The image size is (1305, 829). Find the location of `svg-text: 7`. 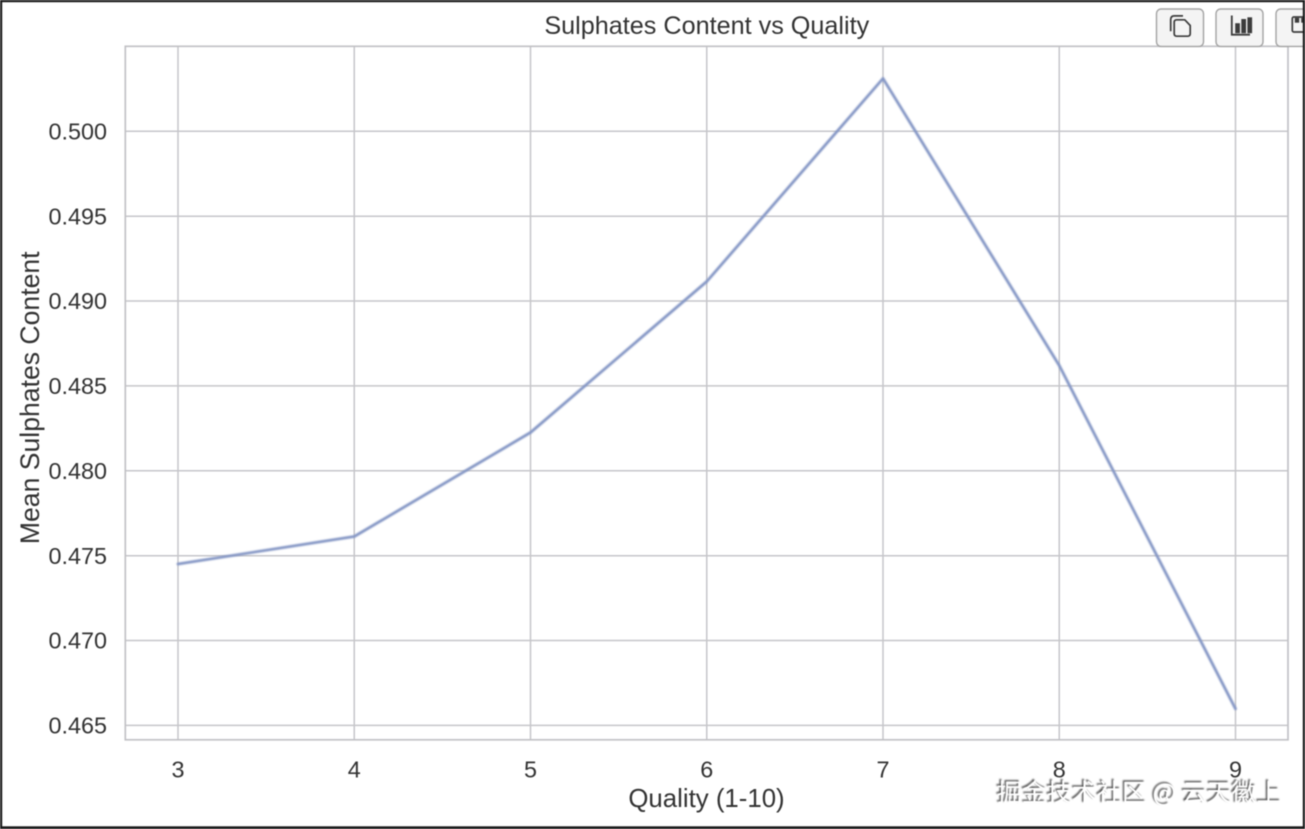

svg-text: 7 is located at coordinates (882, 770).